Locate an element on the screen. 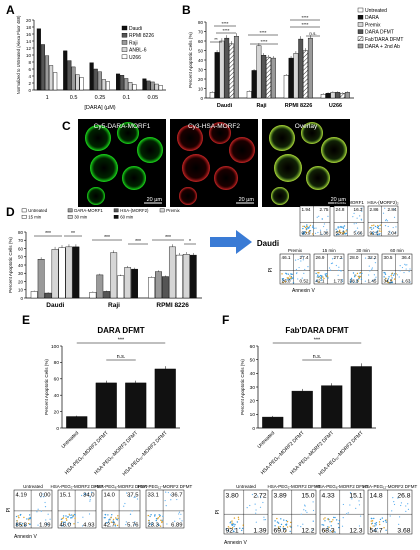  legend-label: ANBL-6 is located at coordinates (138, 51).